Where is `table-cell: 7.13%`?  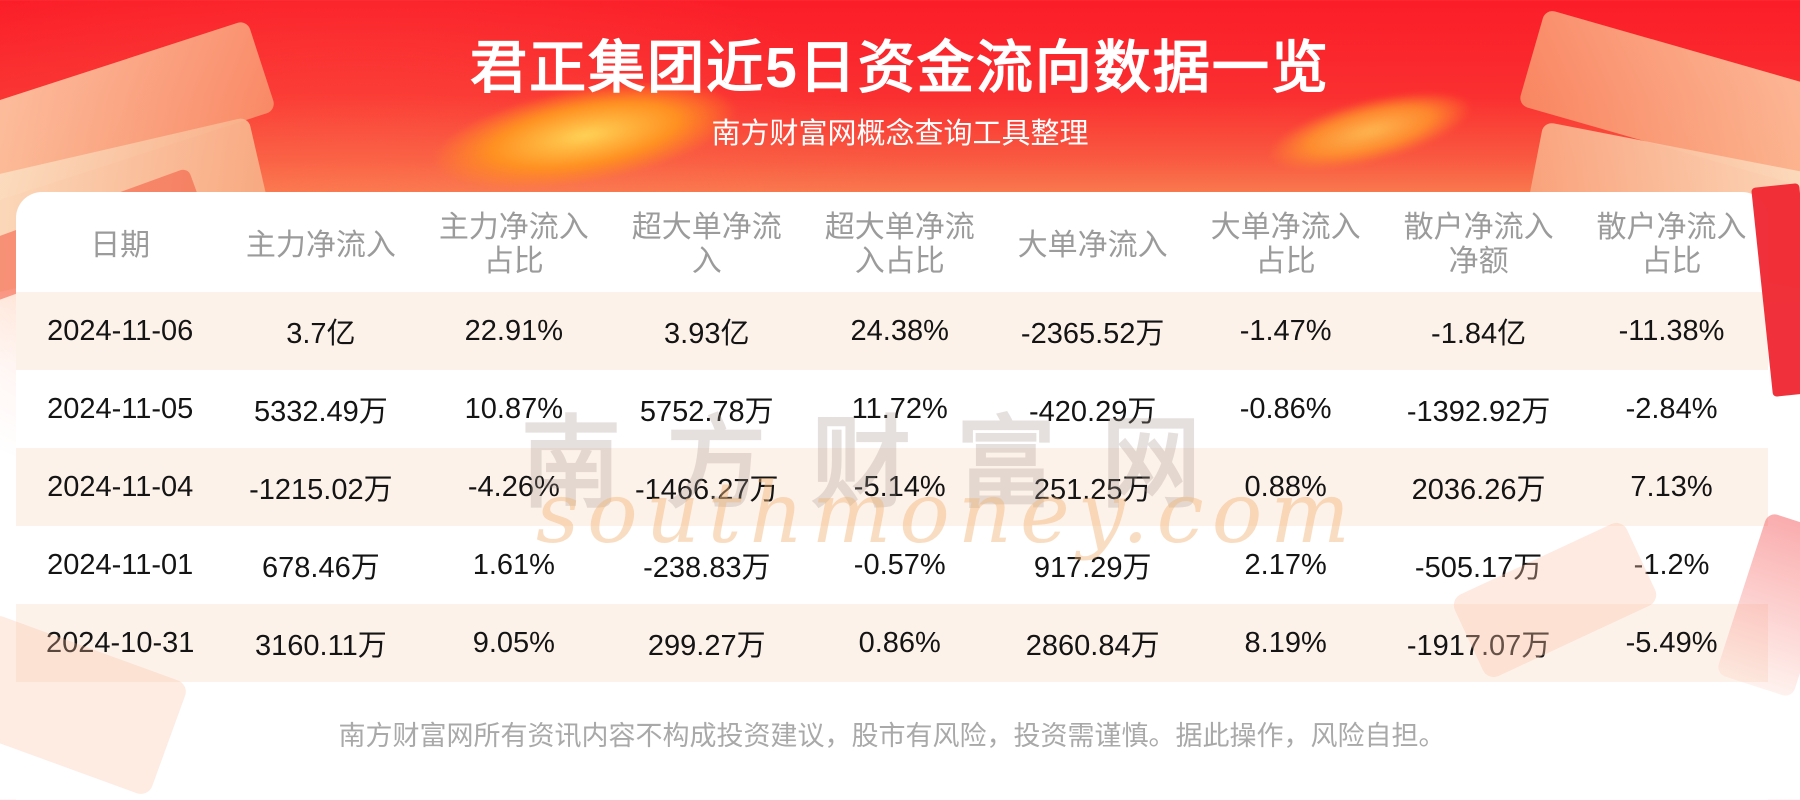 table-cell: 7.13% is located at coordinates (1671, 486).